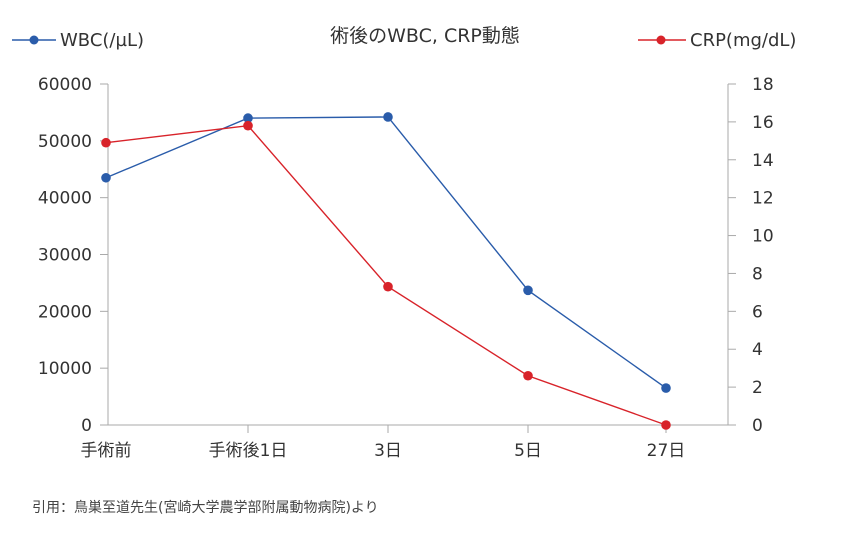 This screenshot has width=860, height=536. What do you see at coordinates (757, 312) in the screenshot?
I see `right-tick-label: 6` at bounding box center [757, 312].